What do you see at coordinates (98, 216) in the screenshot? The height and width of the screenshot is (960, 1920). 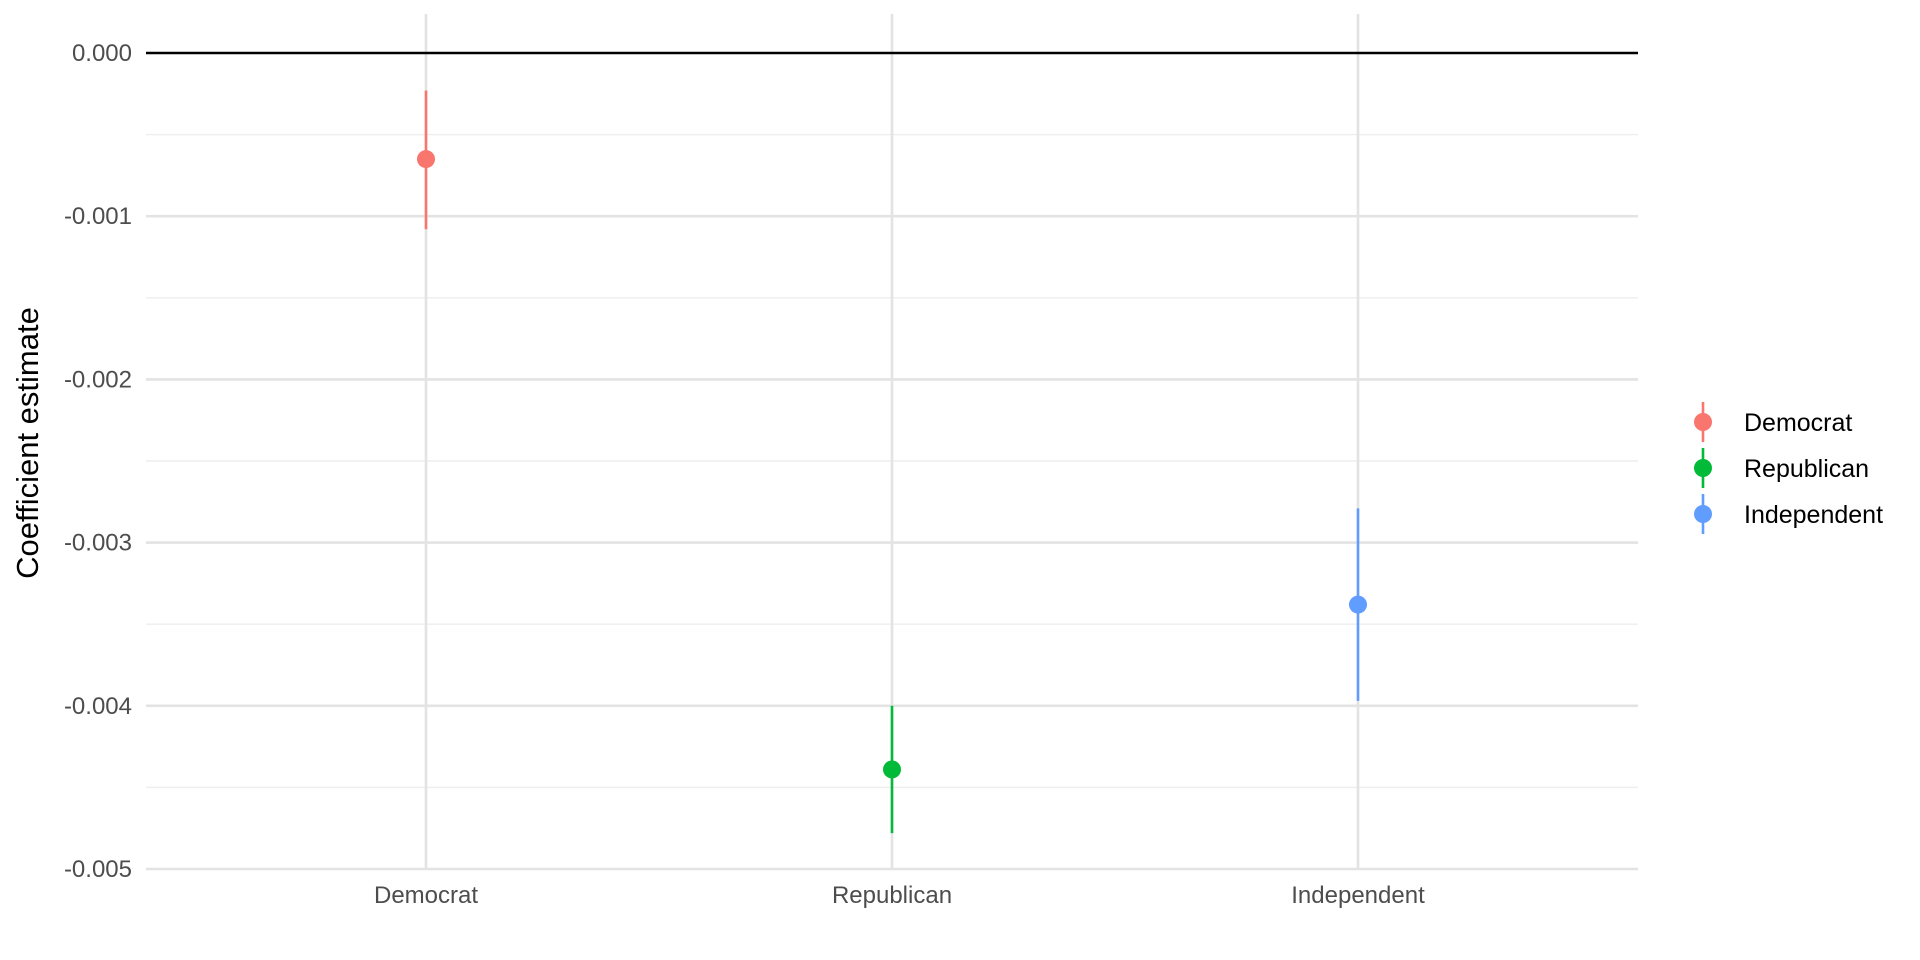 I see `y-tick-label: -0.001` at bounding box center [98, 216].